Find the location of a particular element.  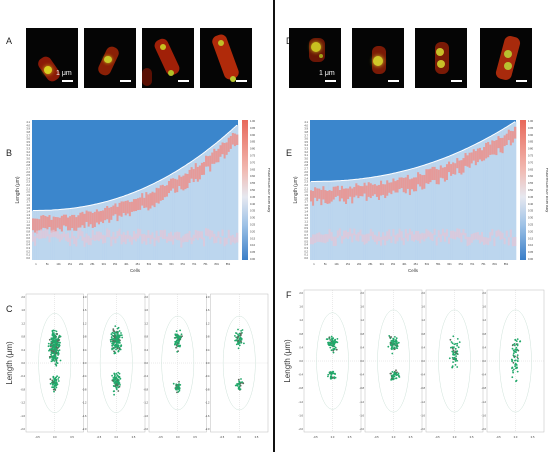

y-tick-label: 2.2 is located at coordinates (28, 185).